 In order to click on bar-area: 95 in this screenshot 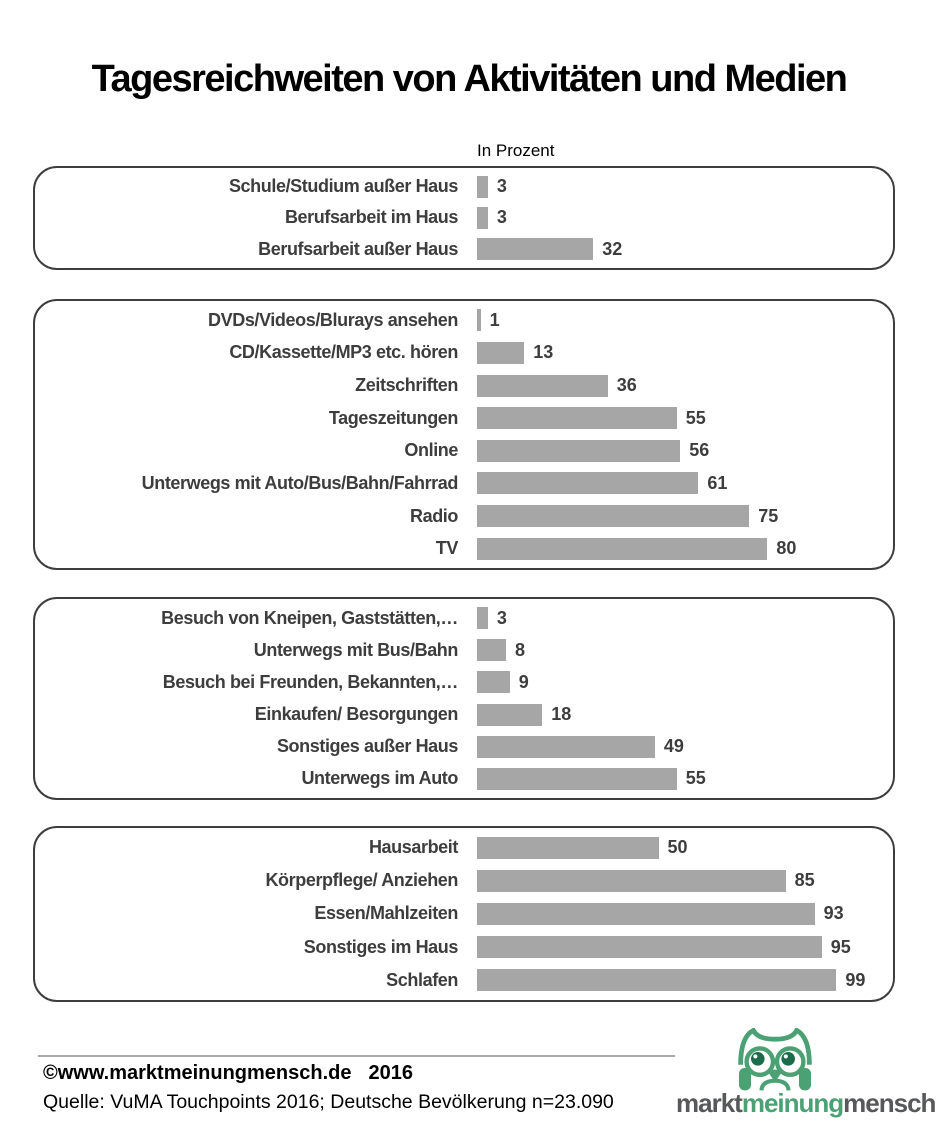, I will do `click(685, 947)`.